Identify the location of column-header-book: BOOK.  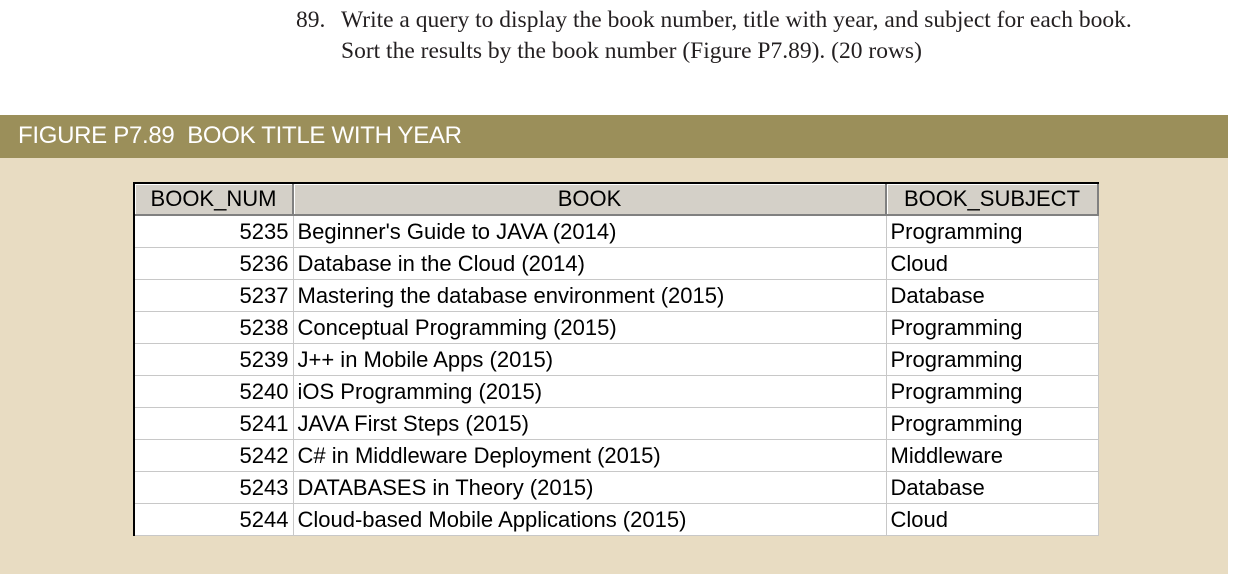
(590, 200).